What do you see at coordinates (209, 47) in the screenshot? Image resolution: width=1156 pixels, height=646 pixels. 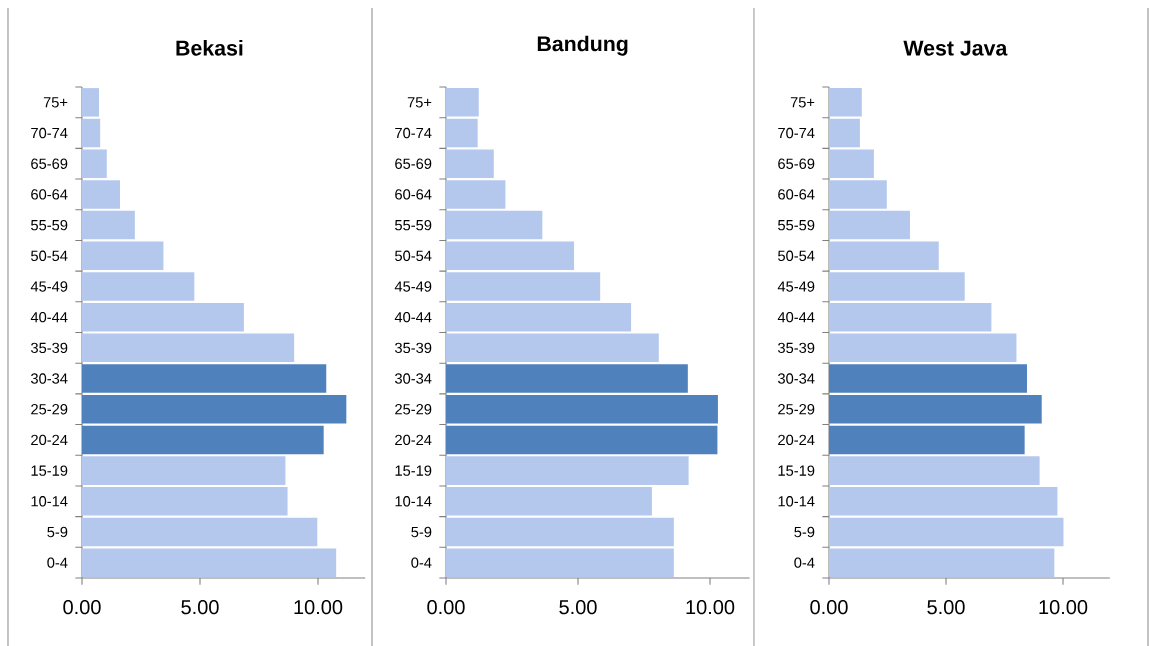 I see `chart-title: Bekasi` at bounding box center [209, 47].